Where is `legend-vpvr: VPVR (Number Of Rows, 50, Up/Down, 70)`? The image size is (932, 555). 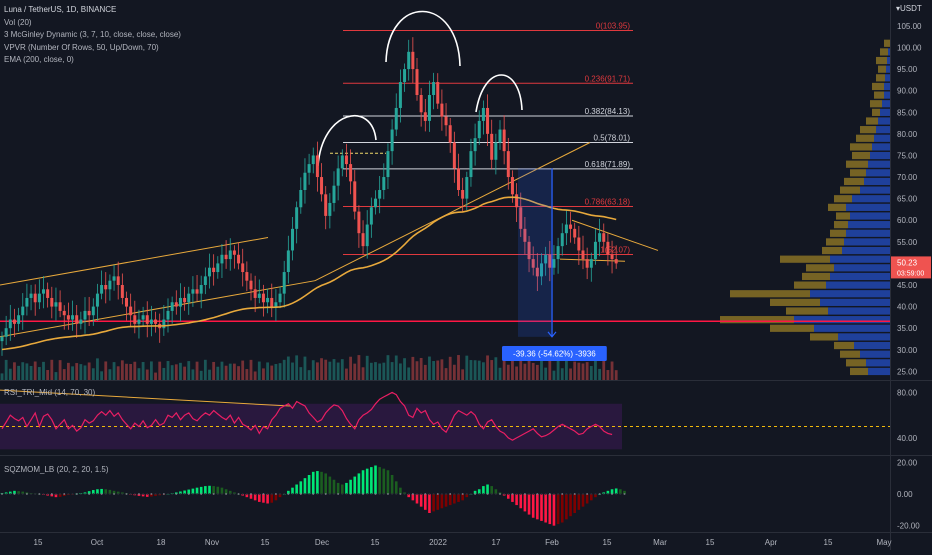
legend-vpvr: VPVR (Number Of Rows, 50, Up/Down, 70) is located at coordinates (81, 47).